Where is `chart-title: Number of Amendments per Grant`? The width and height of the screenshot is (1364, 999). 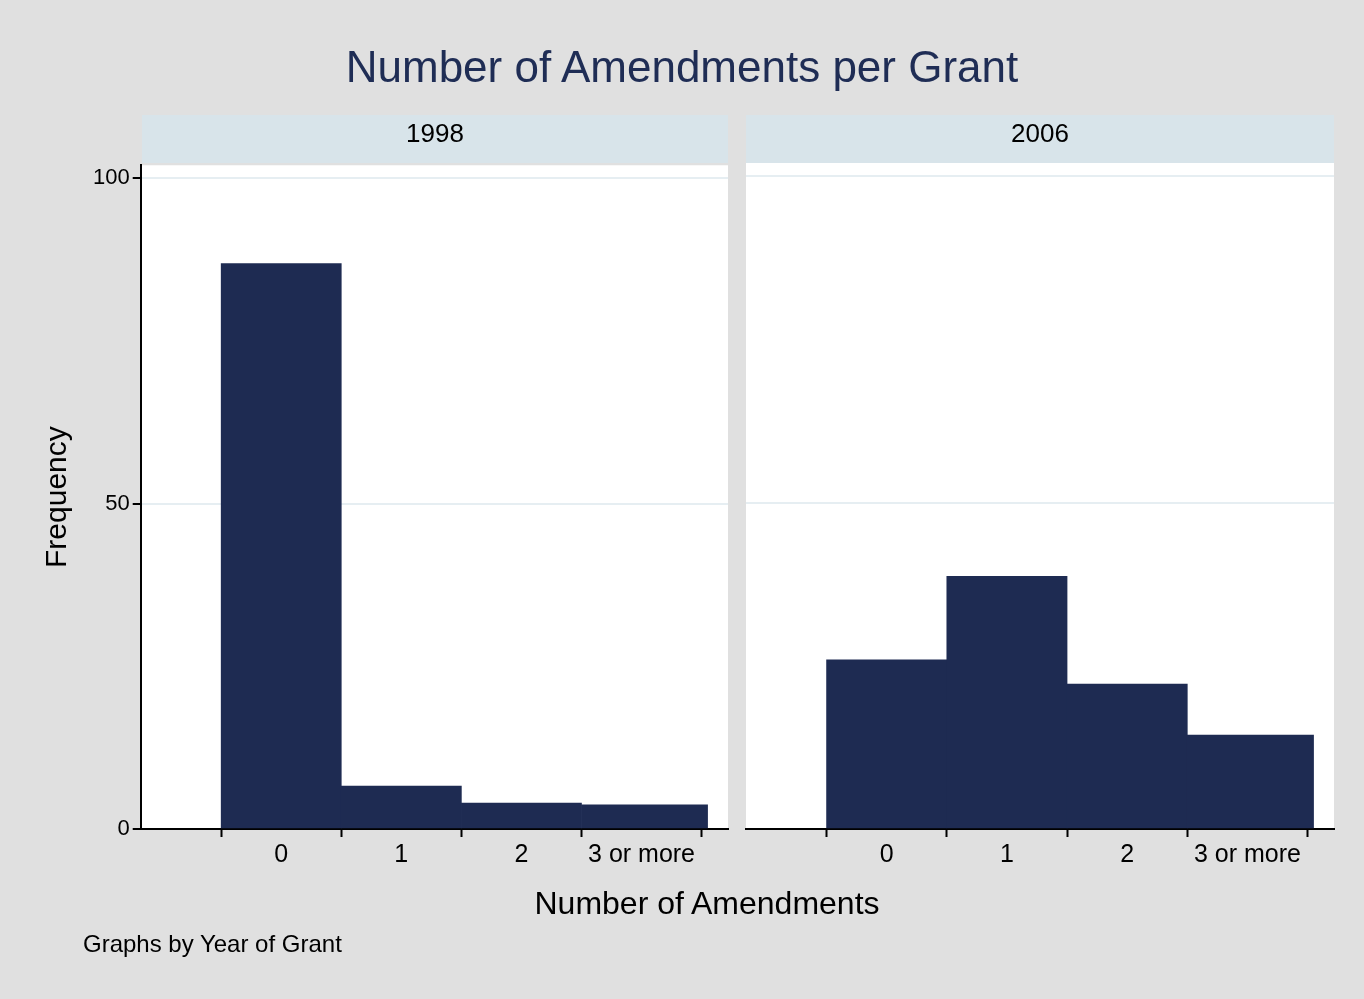 chart-title: Number of Amendments per Grant is located at coordinates (682, 67).